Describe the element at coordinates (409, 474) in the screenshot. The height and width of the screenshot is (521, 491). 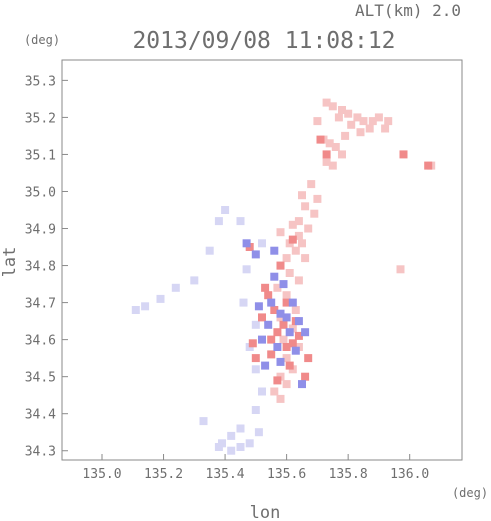
I see `x-tick-label: 136.0` at that location.